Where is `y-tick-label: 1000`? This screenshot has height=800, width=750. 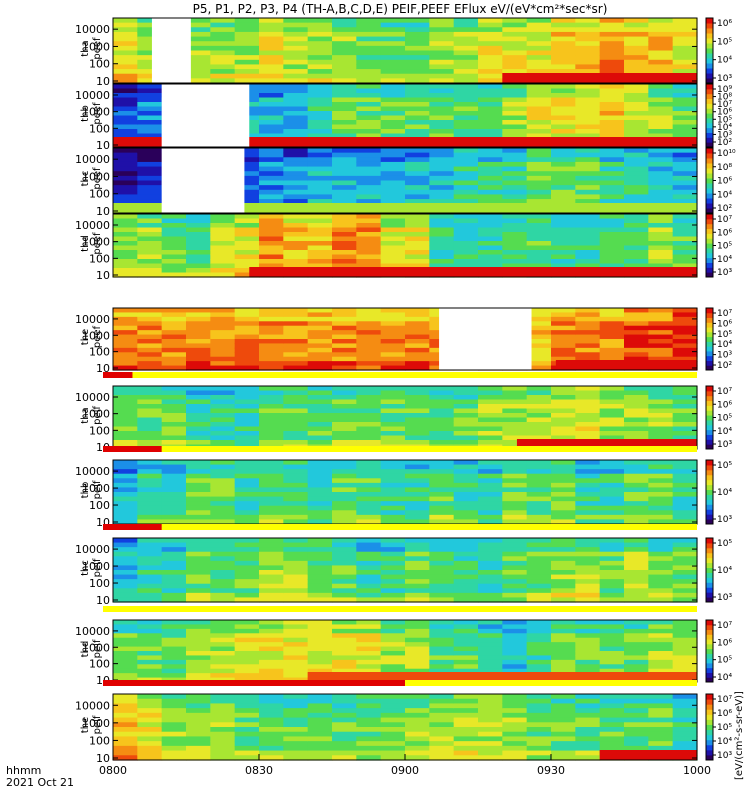 y-tick-label: 1000 is located at coordinates (96, 414).